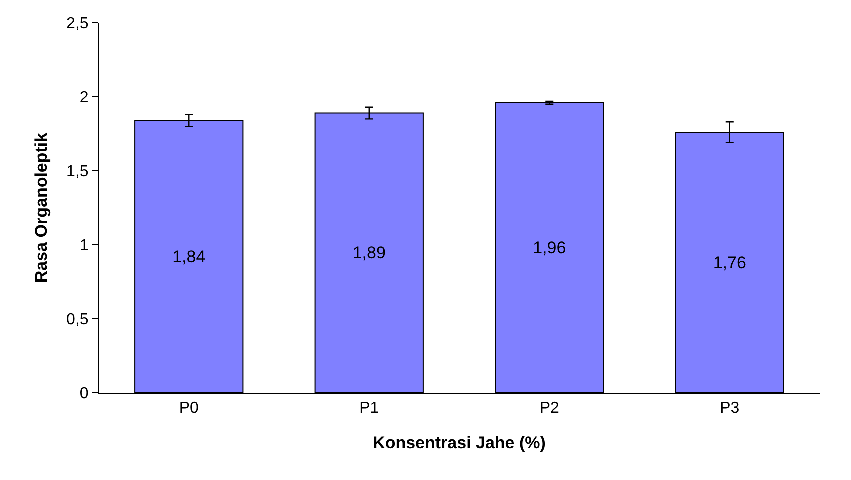  I want to click on x-tick-label: P2, so click(550, 409).